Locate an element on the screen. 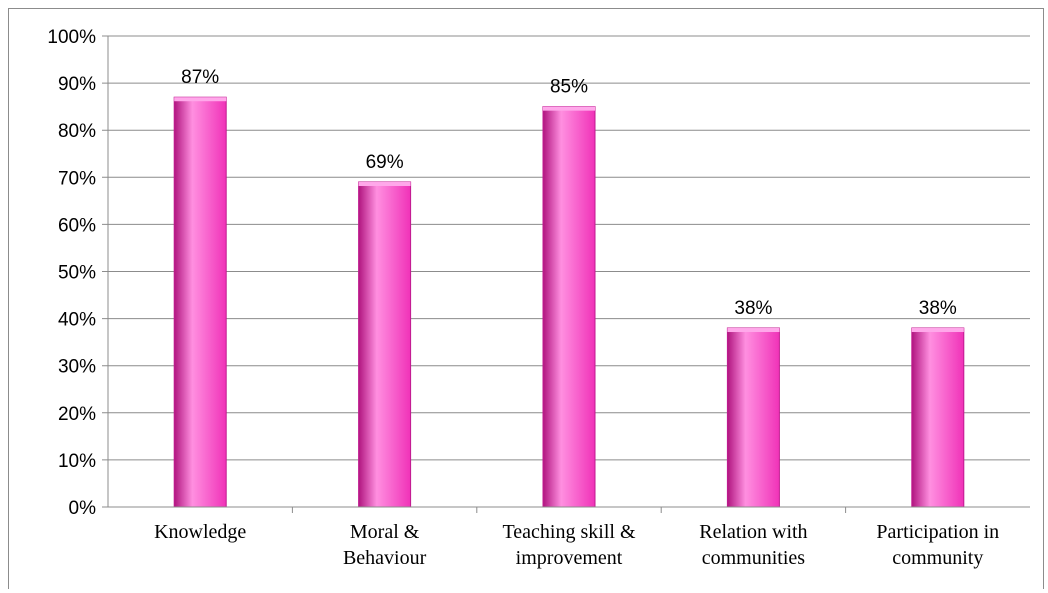  x-tick-label-line: communities is located at coordinates (754, 558).